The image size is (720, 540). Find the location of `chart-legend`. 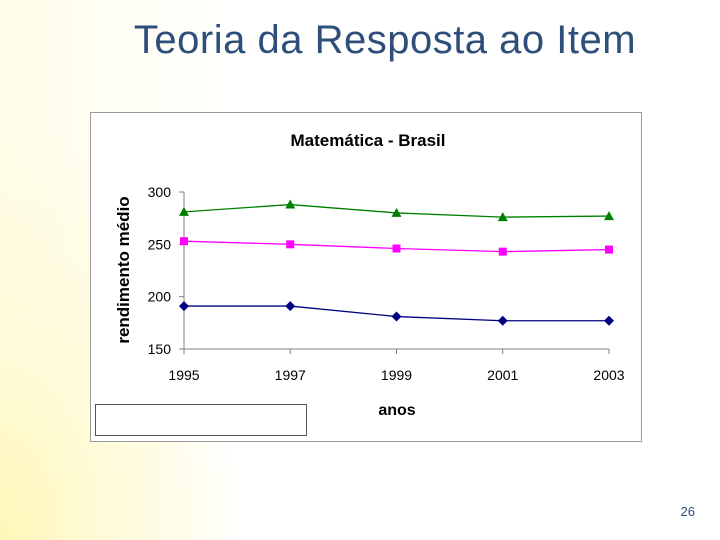

chart-legend is located at coordinates (201, 420).